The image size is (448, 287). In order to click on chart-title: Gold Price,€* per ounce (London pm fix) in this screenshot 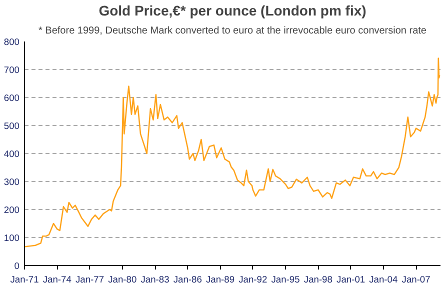, I will do `click(232, 10)`.